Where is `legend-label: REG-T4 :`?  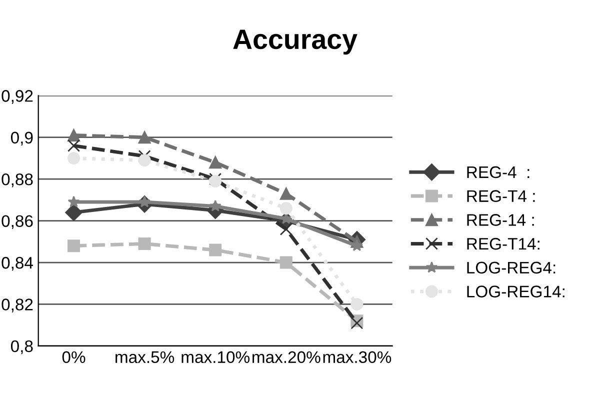
legend-label: REG-T4 : is located at coordinates (501, 196).